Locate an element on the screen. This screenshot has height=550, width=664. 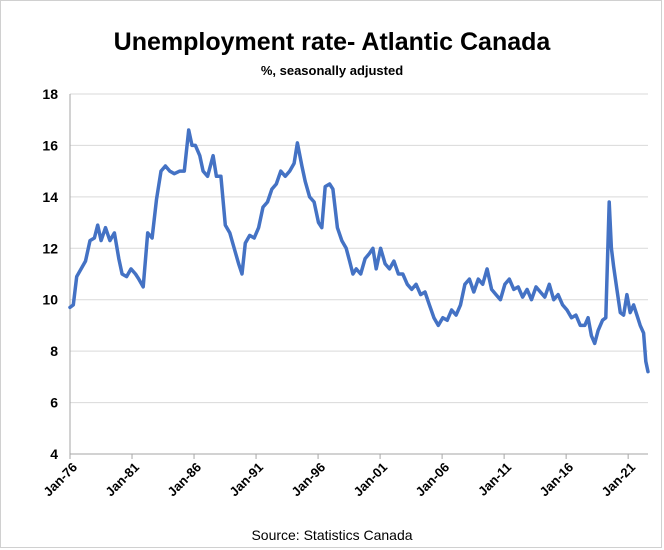
y-tick-label: 8 is located at coordinates (54, 351).